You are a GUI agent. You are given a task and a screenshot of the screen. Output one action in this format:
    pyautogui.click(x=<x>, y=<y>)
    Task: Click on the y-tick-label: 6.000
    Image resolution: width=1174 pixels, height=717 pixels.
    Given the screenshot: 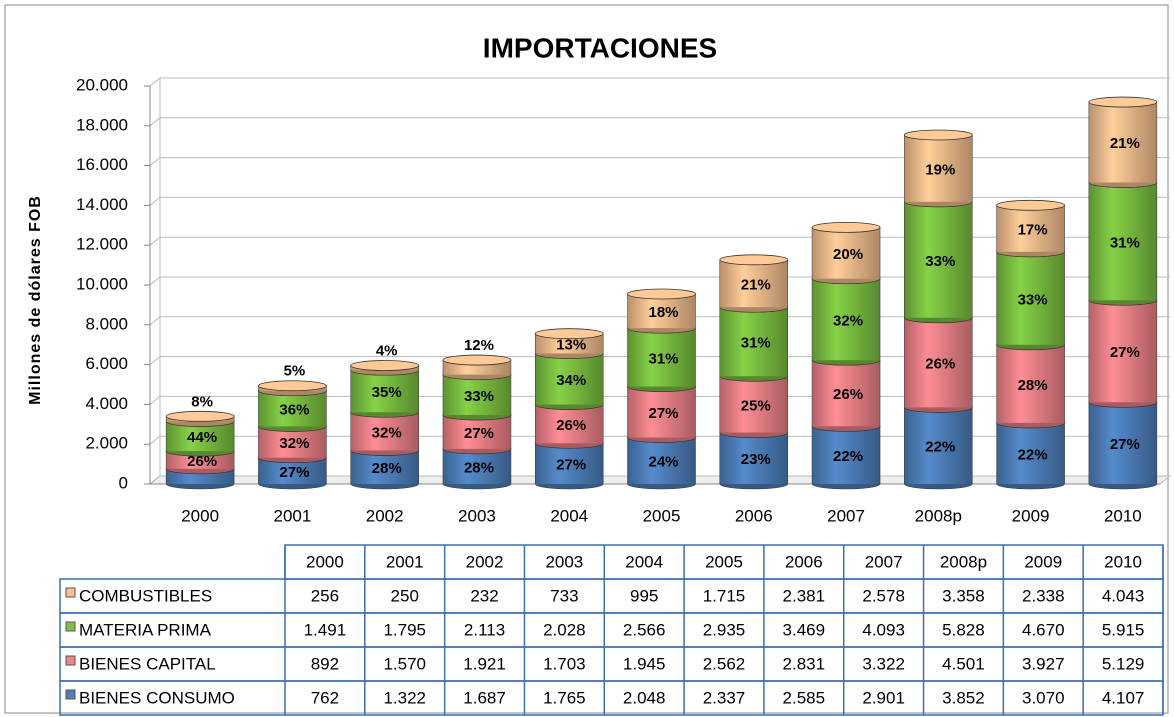 What is the action you would take?
    pyautogui.click(x=106, y=363)
    